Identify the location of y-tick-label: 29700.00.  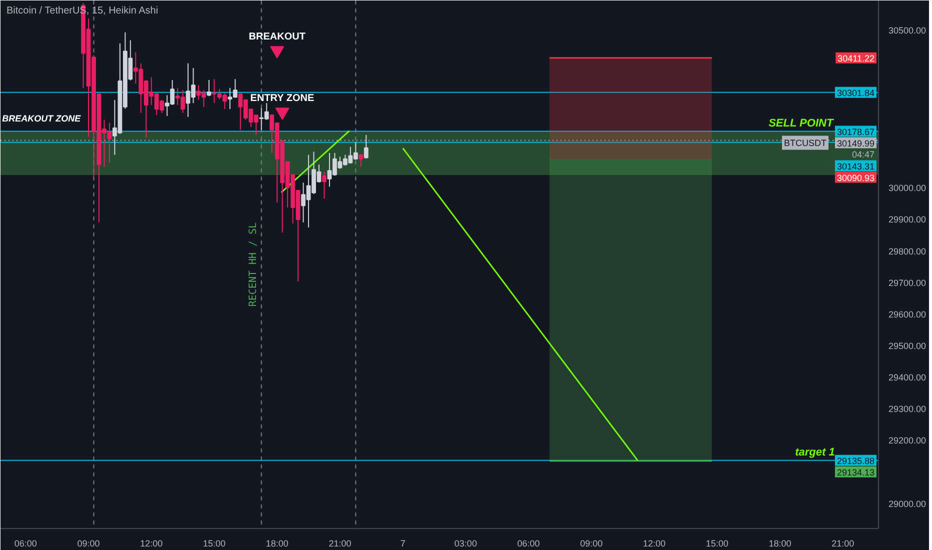
(907, 283).